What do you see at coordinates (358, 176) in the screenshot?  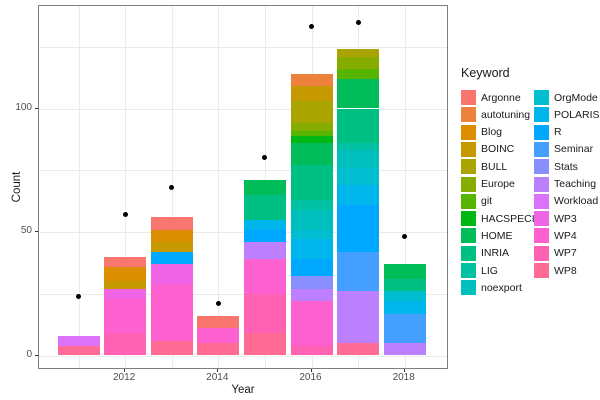 I see `bar-segment-2017-OrgMode` at bounding box center [358, 176].